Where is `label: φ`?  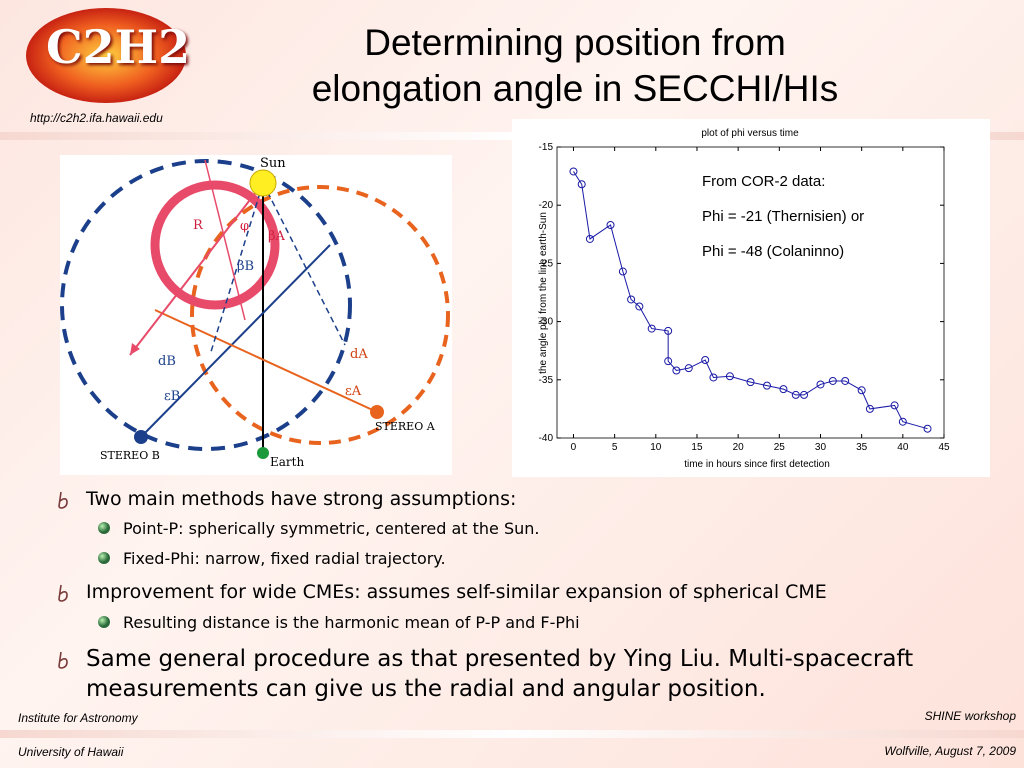
label: φ is located at coordinates (244, 226).